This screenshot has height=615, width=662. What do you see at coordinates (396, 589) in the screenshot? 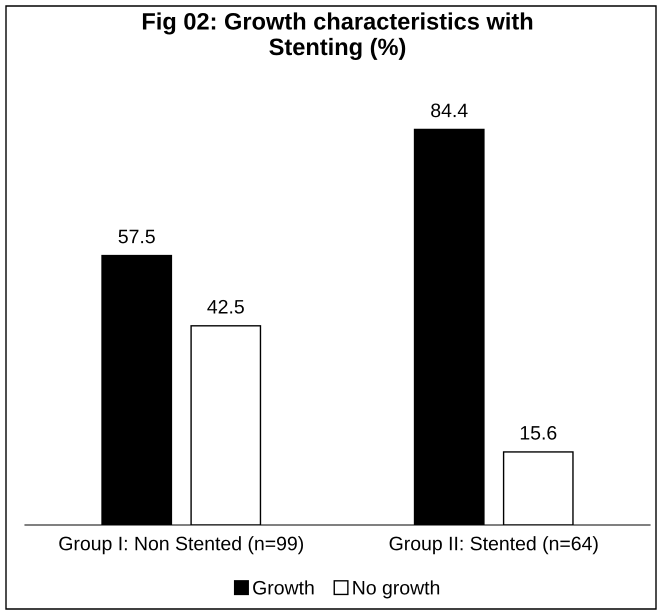
I see `legend-label: No growth` at bounding box center [396, 589].